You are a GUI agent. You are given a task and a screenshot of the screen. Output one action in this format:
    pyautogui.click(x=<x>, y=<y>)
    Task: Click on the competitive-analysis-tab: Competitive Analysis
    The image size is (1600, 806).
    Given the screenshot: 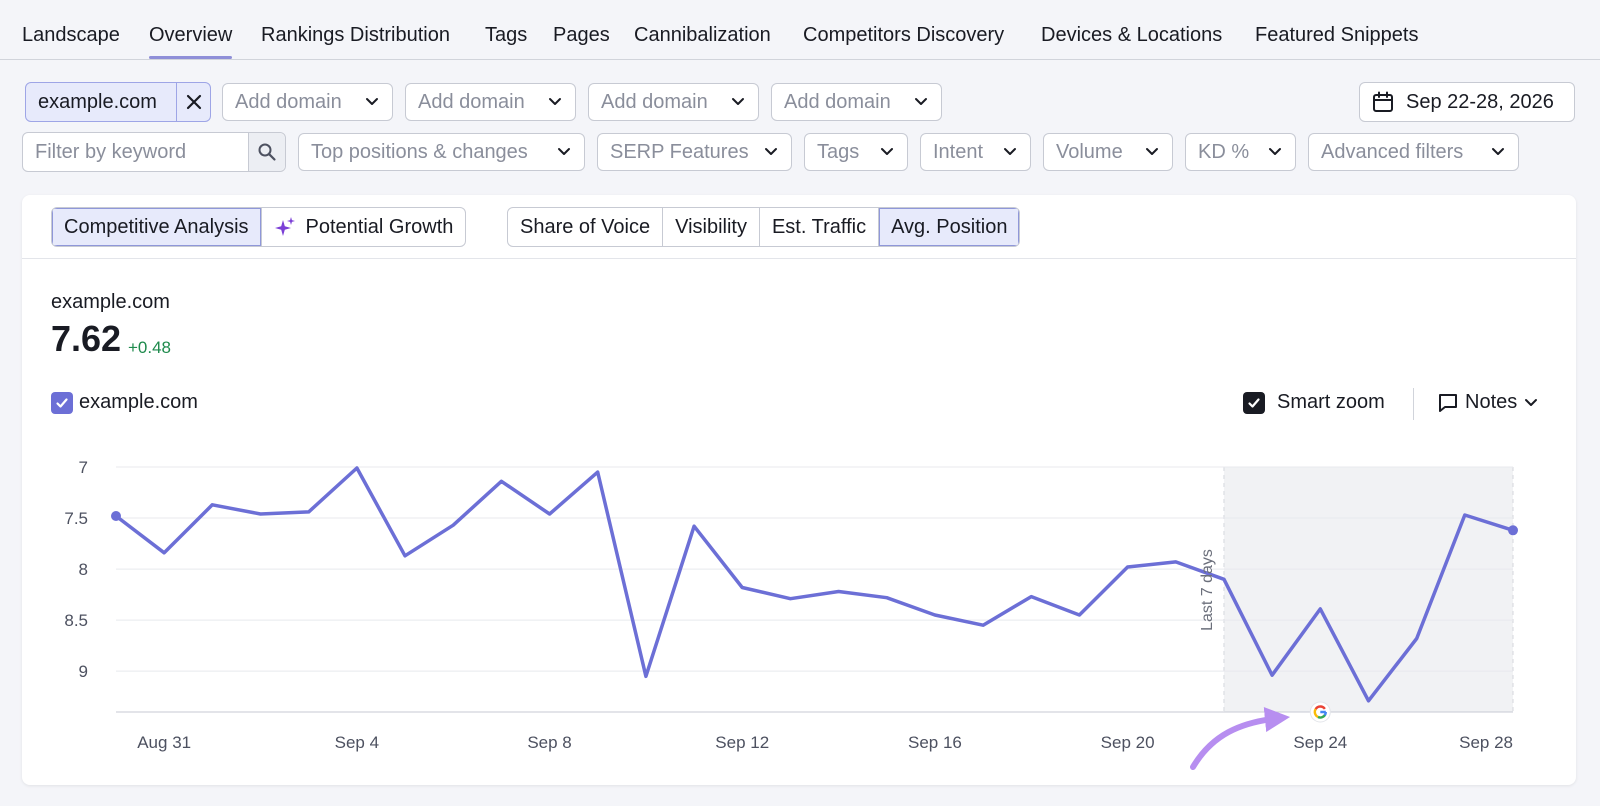 What is the action you would take?
    pyautogui.click(x=157, y=227)
    